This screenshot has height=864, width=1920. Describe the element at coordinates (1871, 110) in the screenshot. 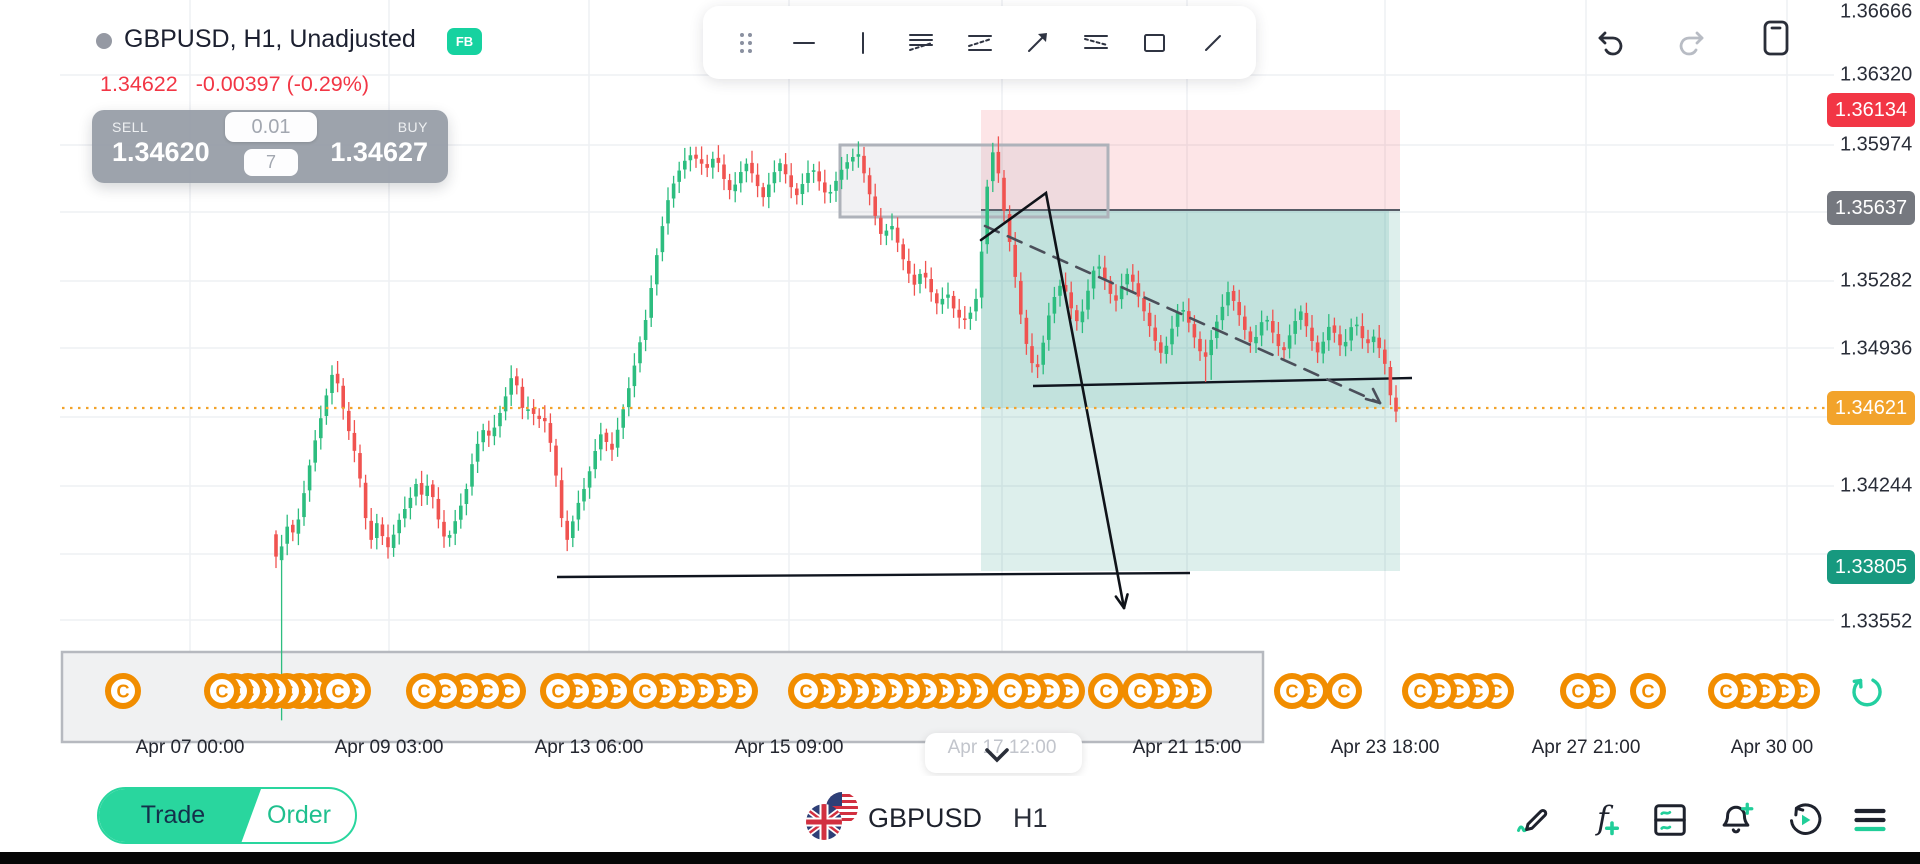

I see `stop-price-badge: 1.36134` at that location.